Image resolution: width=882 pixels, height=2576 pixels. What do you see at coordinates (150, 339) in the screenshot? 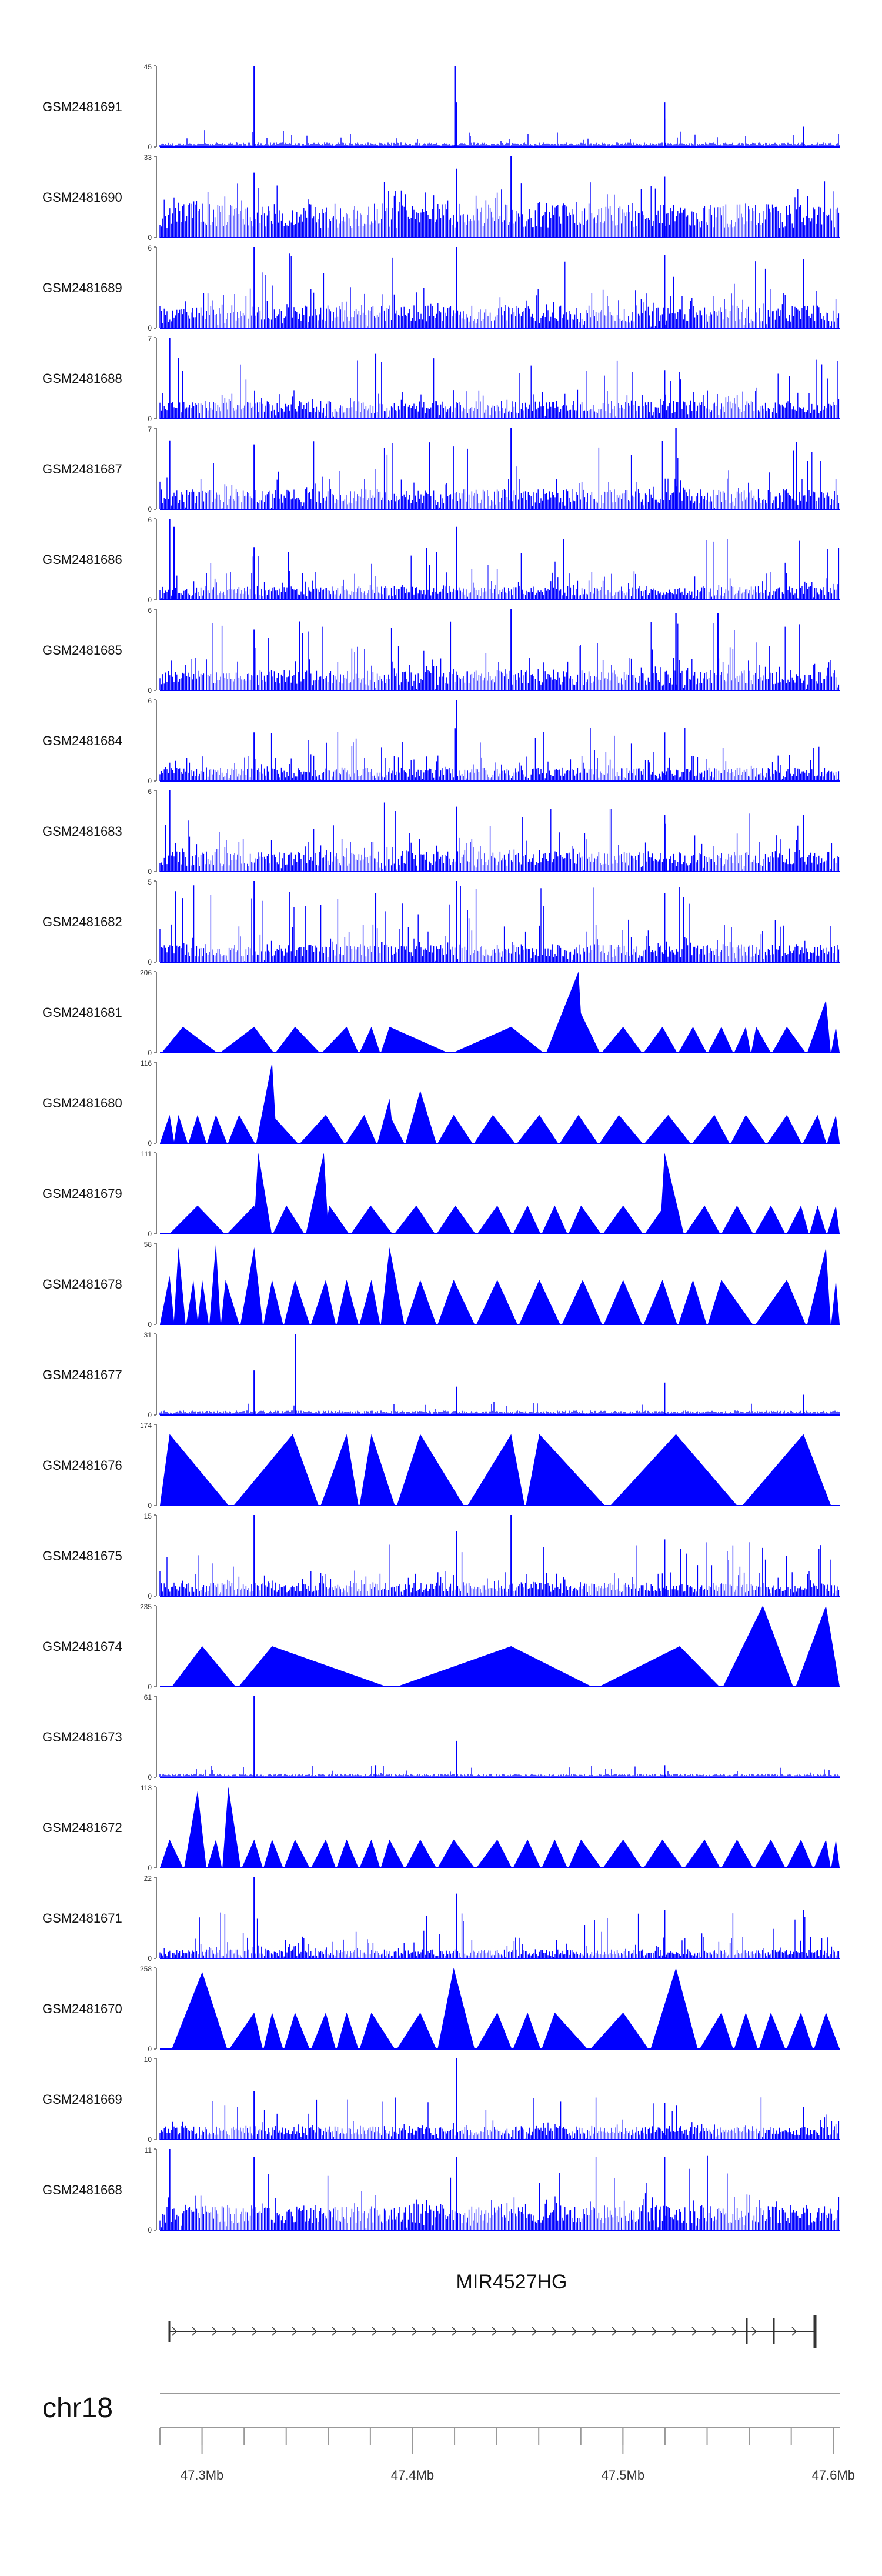
I see `track-ymax-label: 7` at bounding box center [150, 339].